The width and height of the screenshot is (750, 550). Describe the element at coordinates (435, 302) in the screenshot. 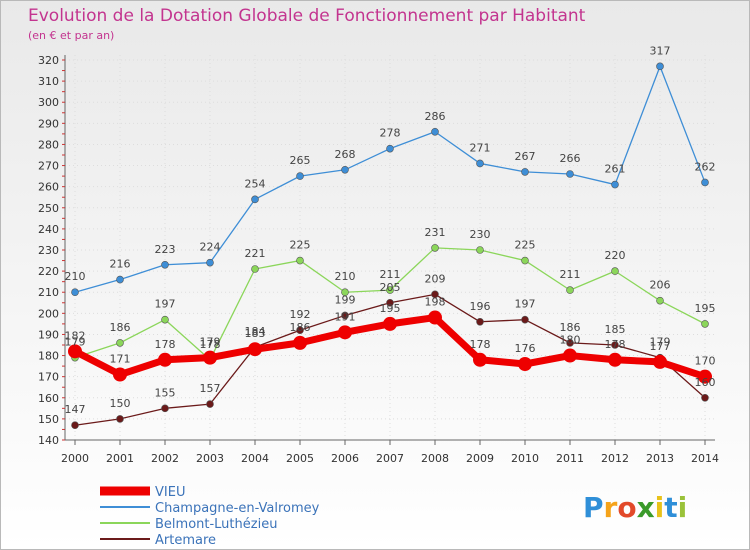

I see `data-label: 198` at that location.